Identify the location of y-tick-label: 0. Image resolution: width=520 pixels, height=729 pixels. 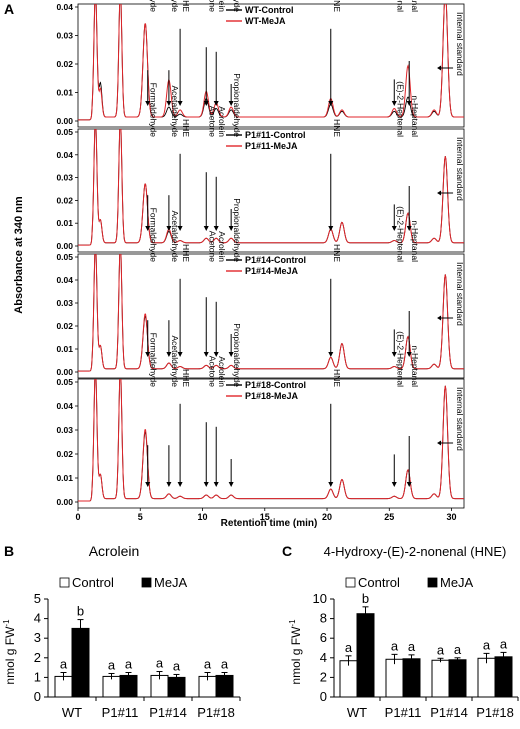
(323, 696).